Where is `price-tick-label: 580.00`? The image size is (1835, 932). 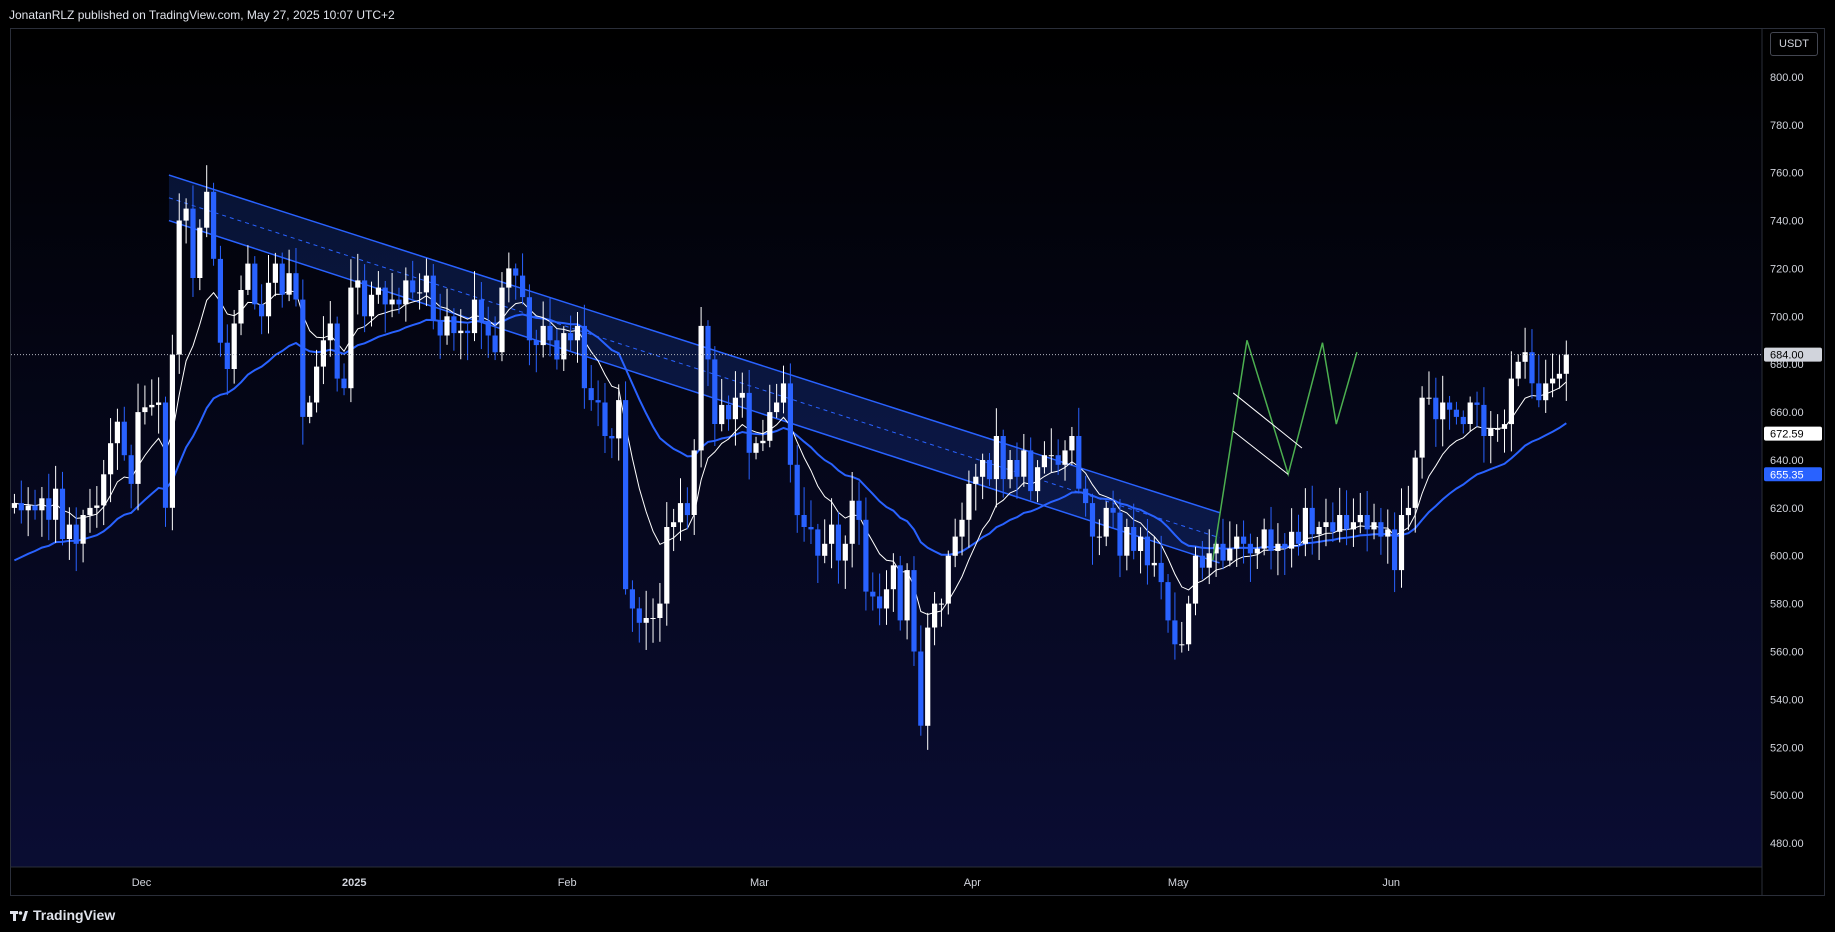 price-tick-label: 580.00 is located at coordinates (1787, 605).